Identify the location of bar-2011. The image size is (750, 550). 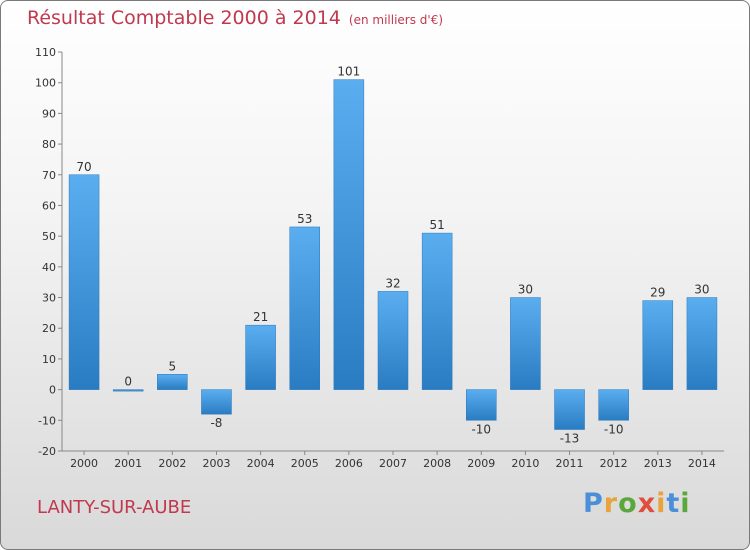
(569, 409).